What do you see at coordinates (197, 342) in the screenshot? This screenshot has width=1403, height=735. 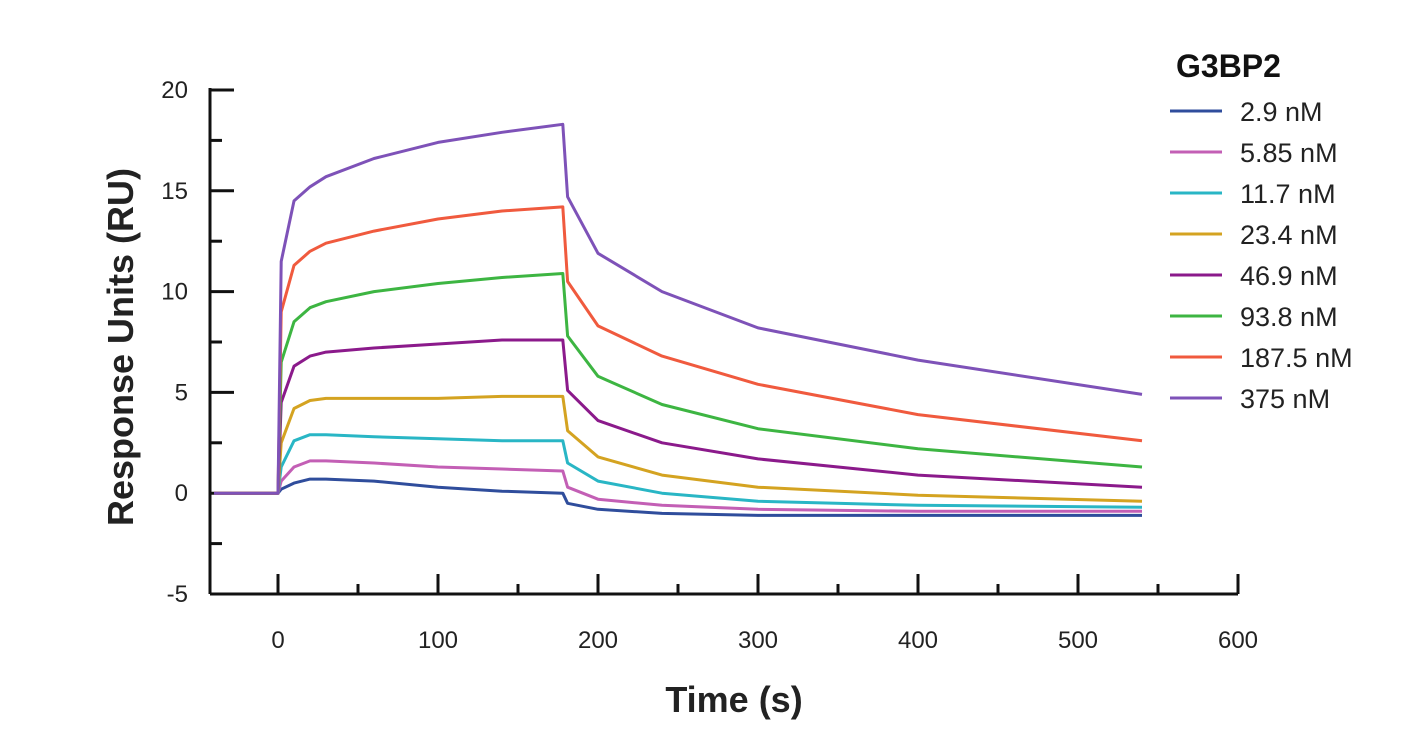 I see `y-ticks: -5 0 5 10 15 20` at bounding box center [197, 342].